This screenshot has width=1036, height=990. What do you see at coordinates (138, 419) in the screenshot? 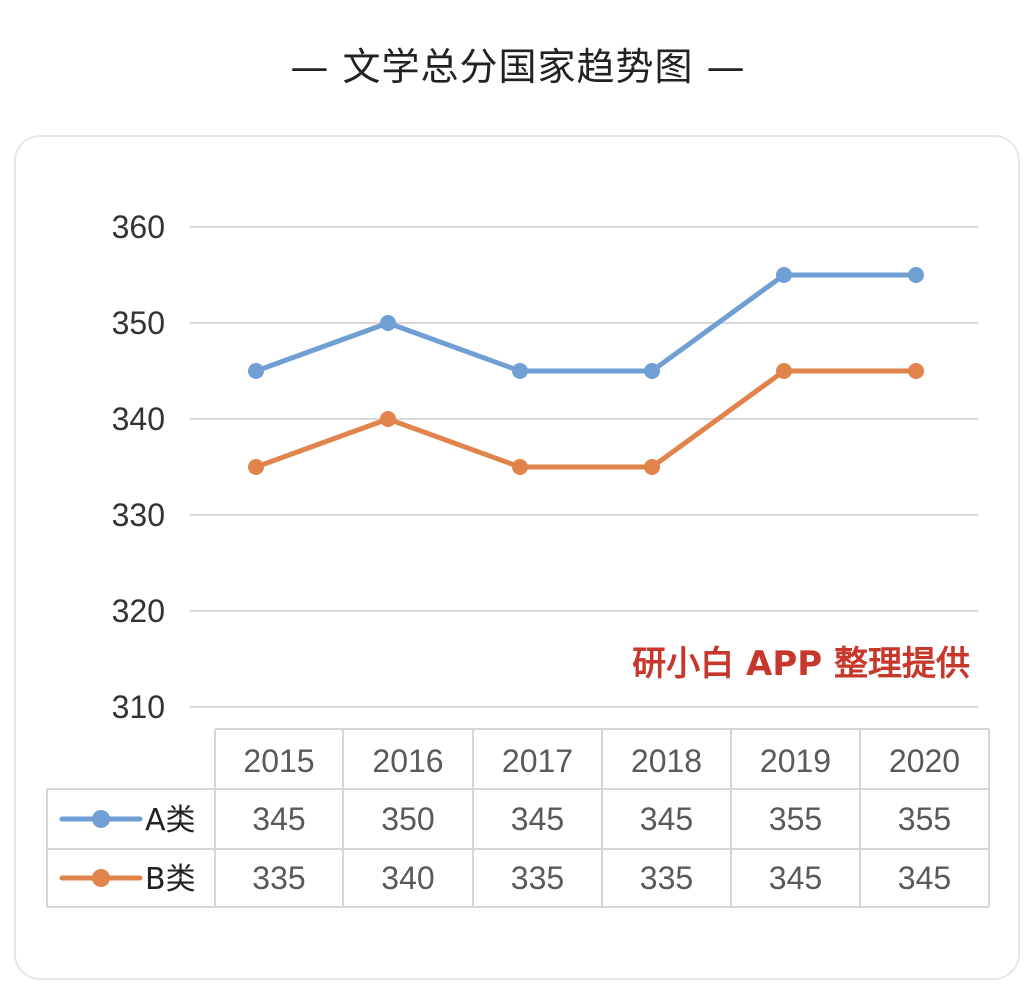
I see `y-tick-label: 340` at bounding box center [138, 419].